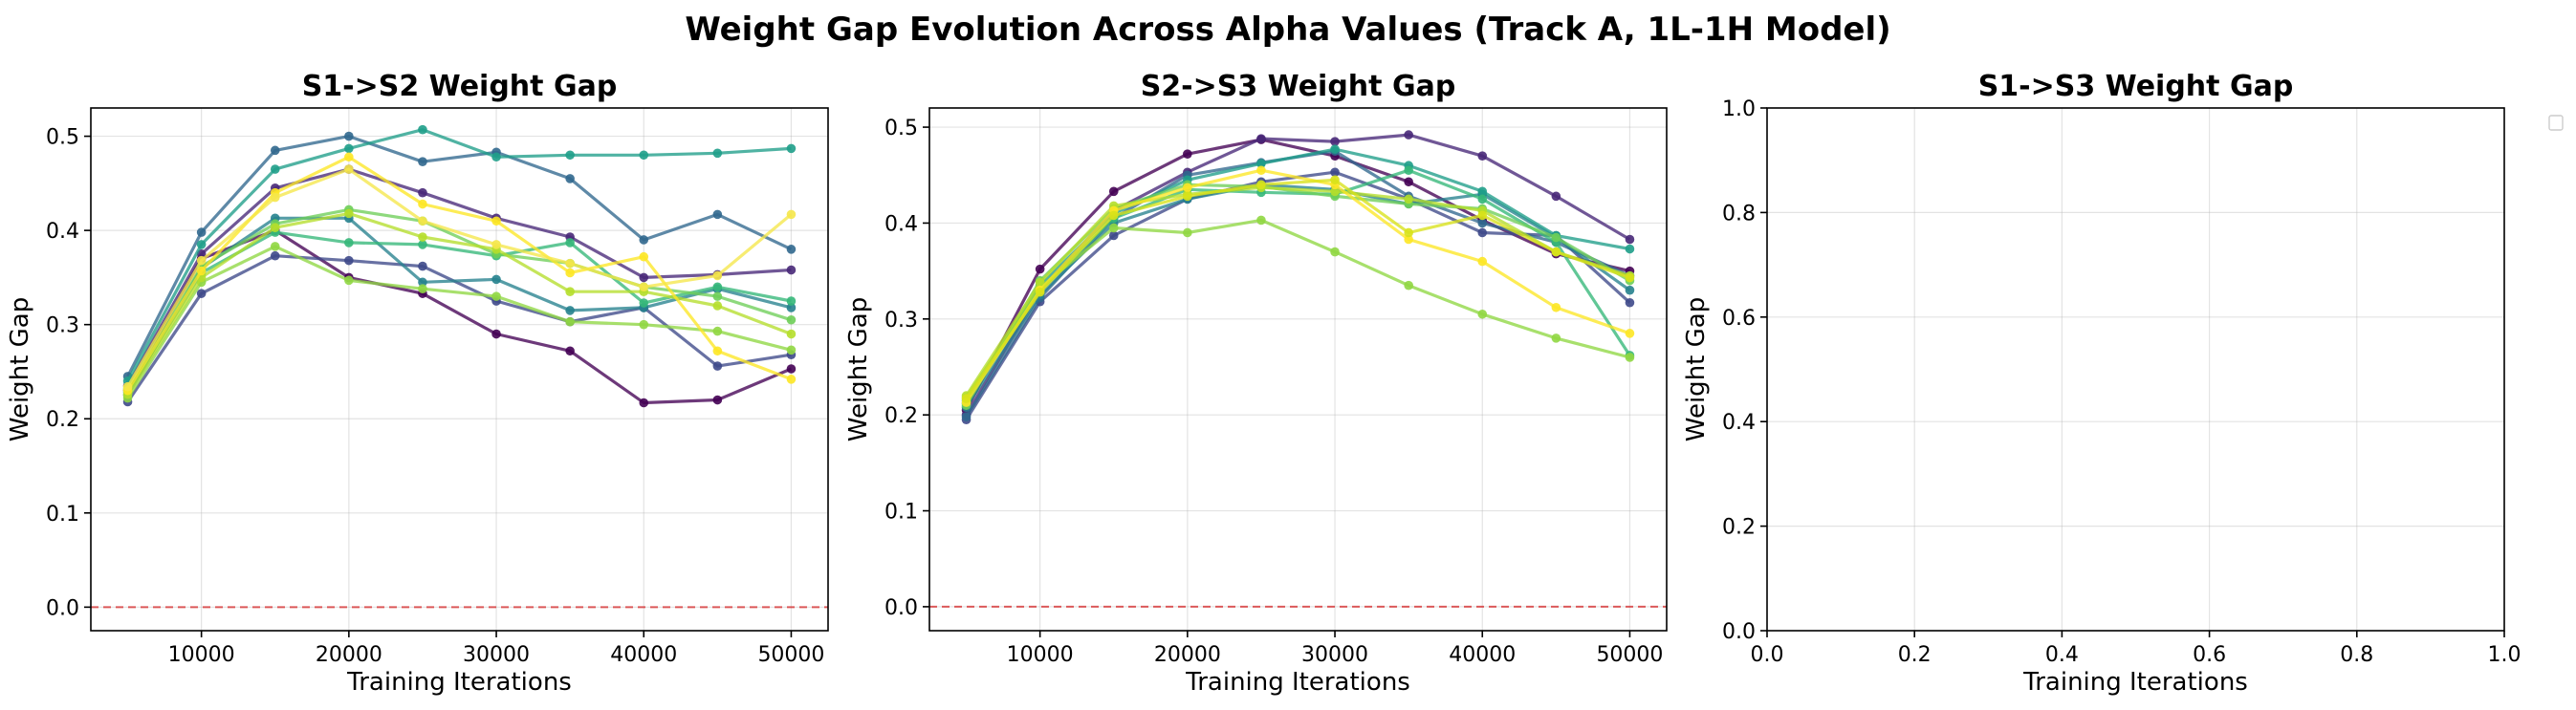 Image resolution: width=2576 pixels, height=710 pixels. What do you see at coordinates (901, 128) in the screenshot?
I see `y-tick-label: 0.5` at bounding box center [901, 128].